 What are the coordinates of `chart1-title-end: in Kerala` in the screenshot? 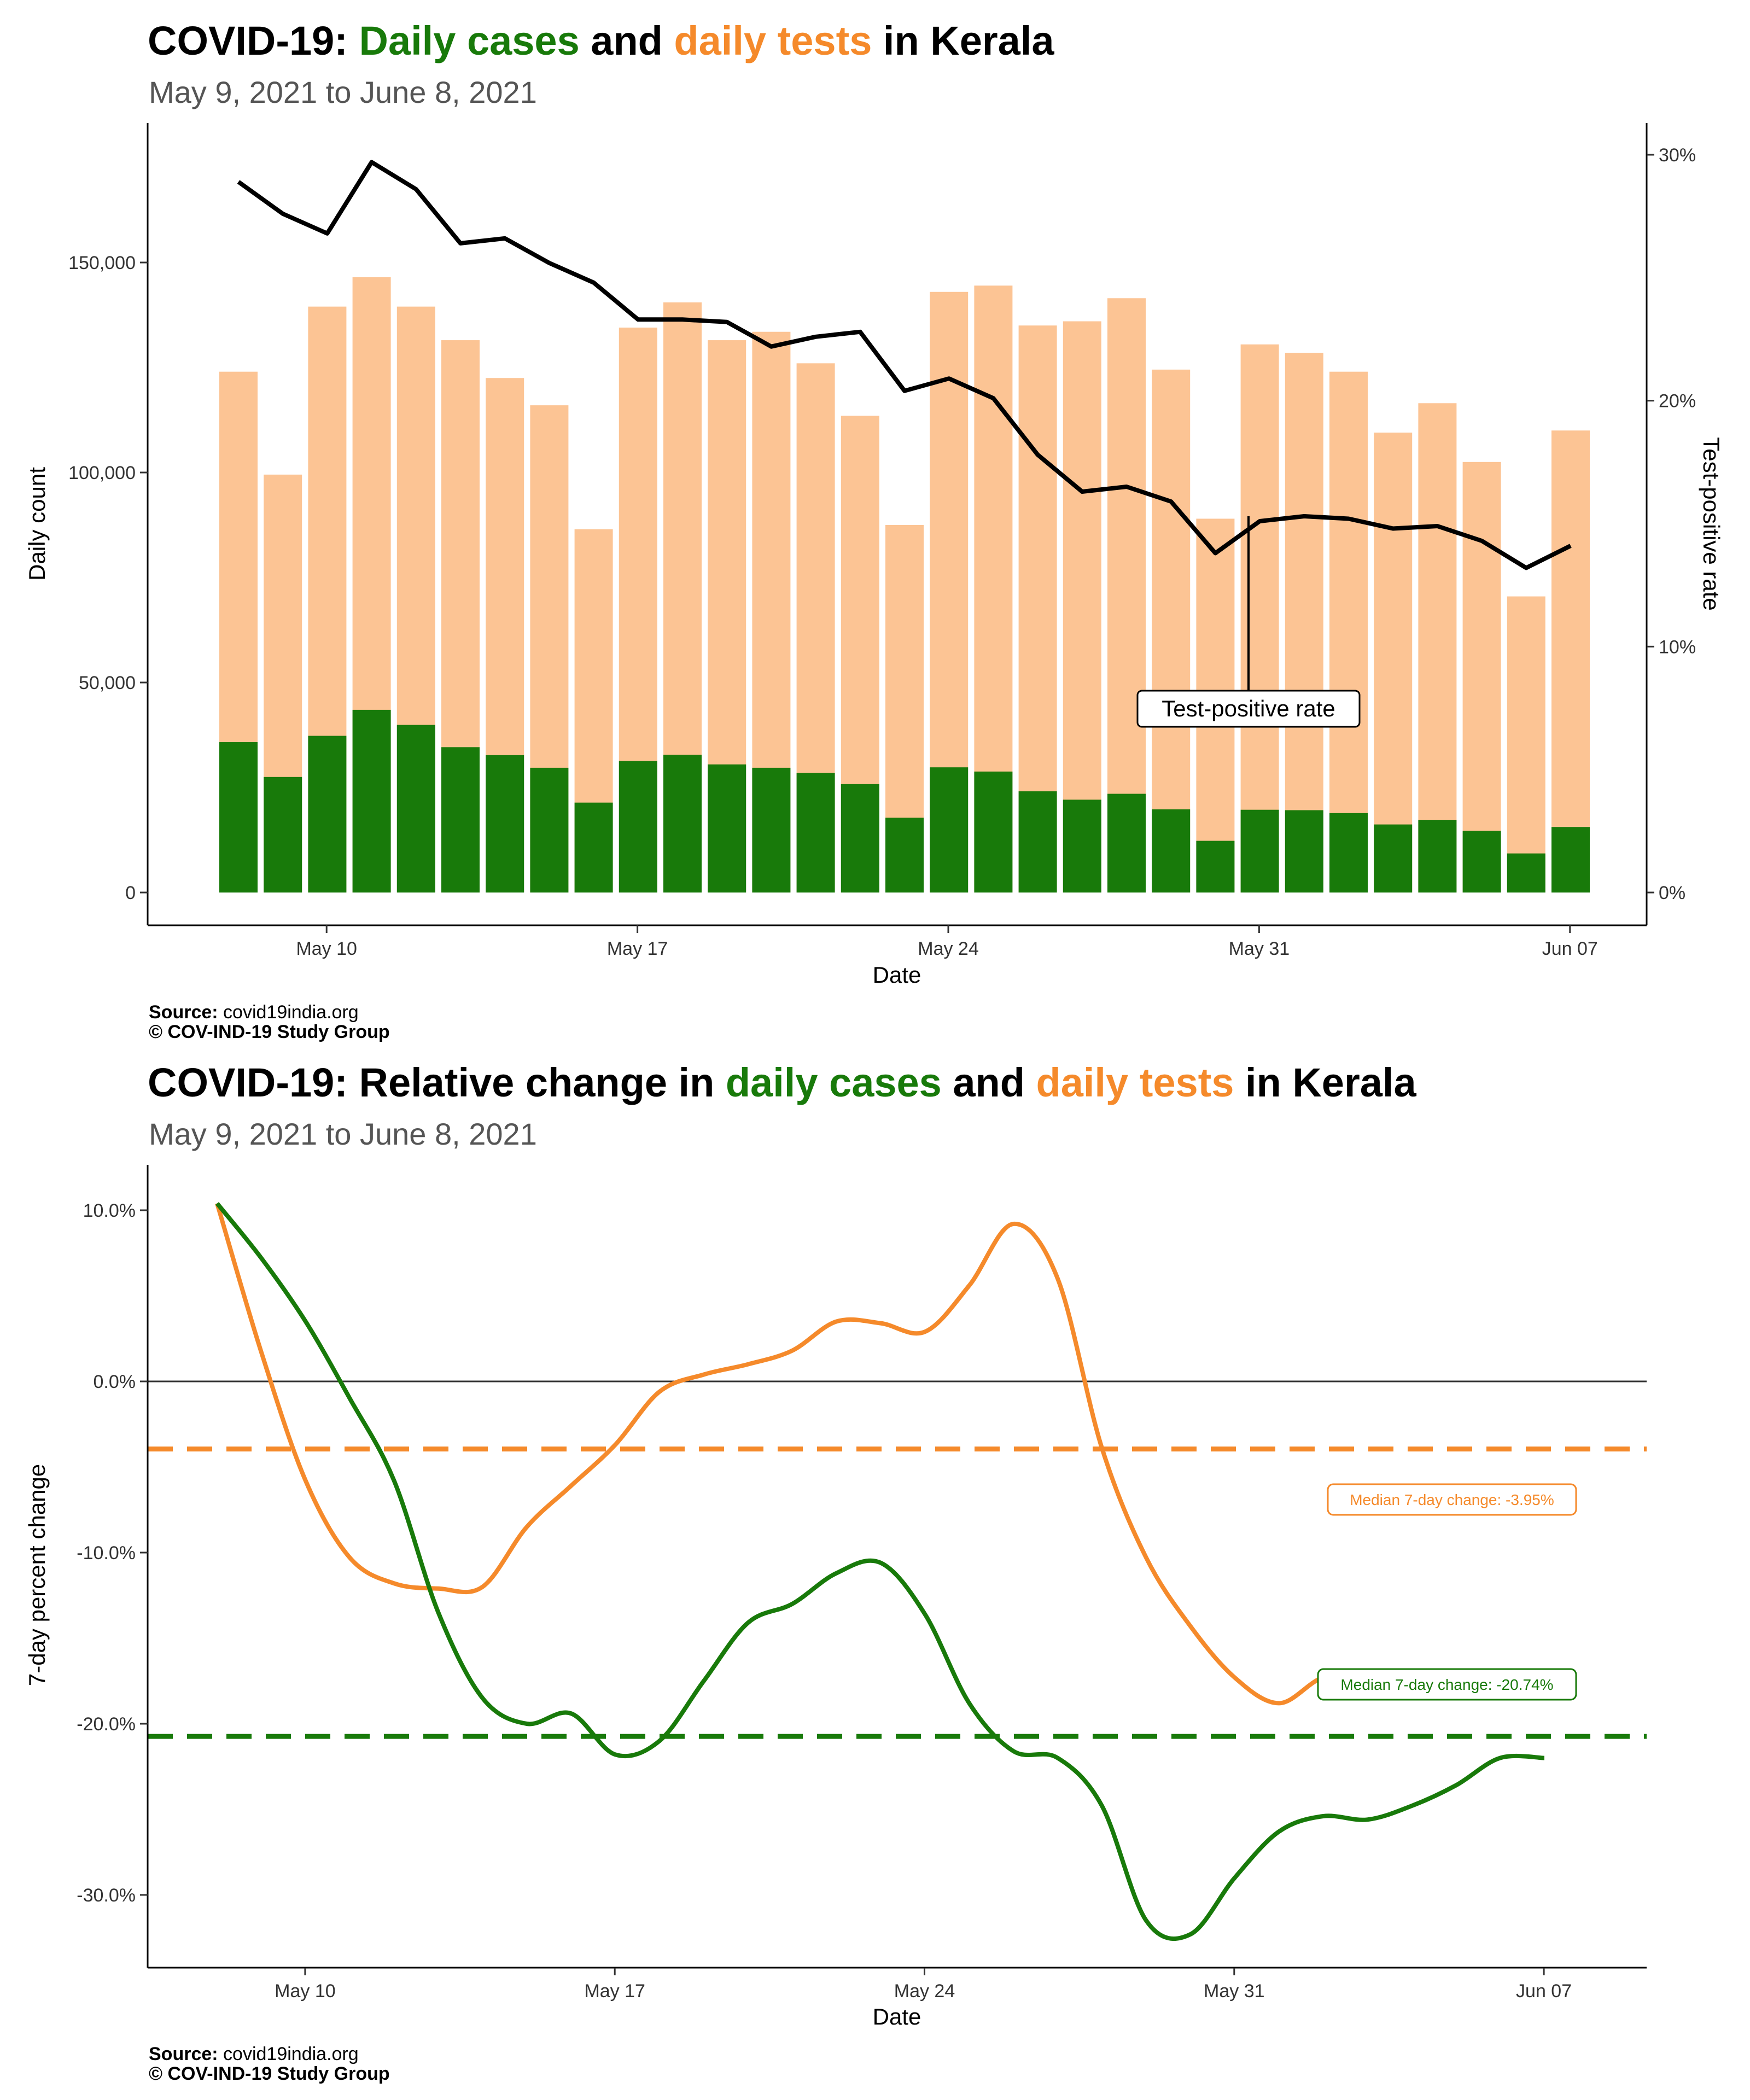 It's located at (963, 40).